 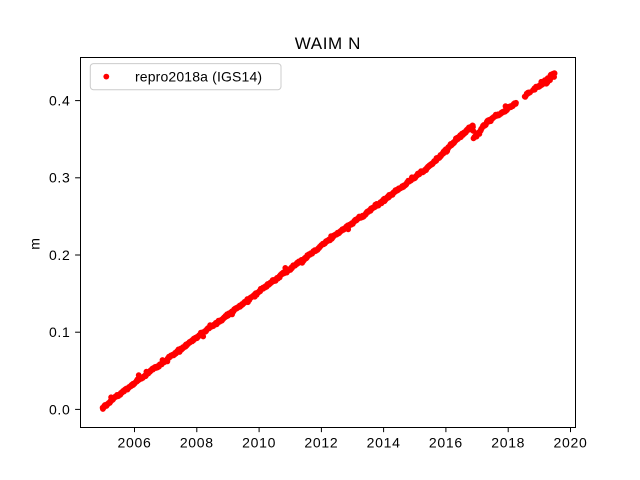 I want to click on svg-text: 0.0, so click(x=60, y=409).